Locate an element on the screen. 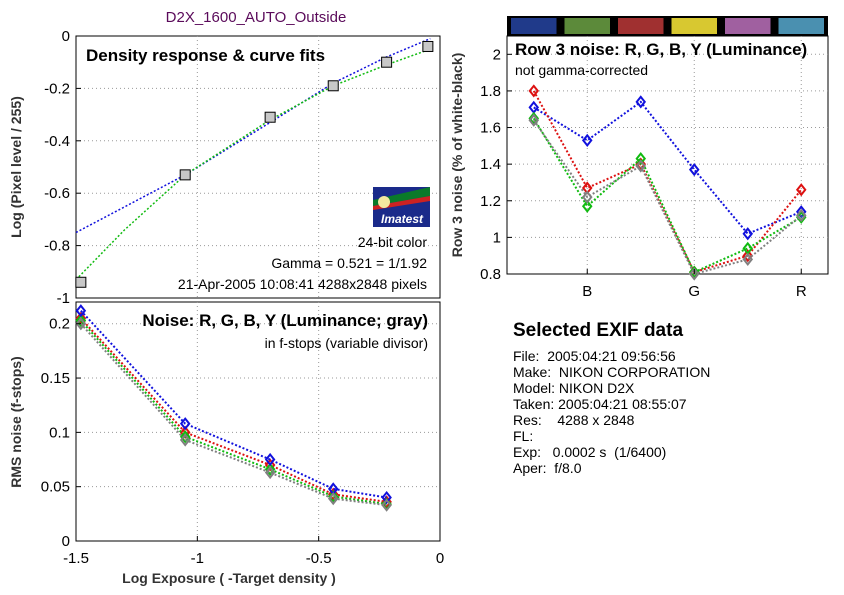  y-tick-label: 0.05 is located at coordinates (55, 487).